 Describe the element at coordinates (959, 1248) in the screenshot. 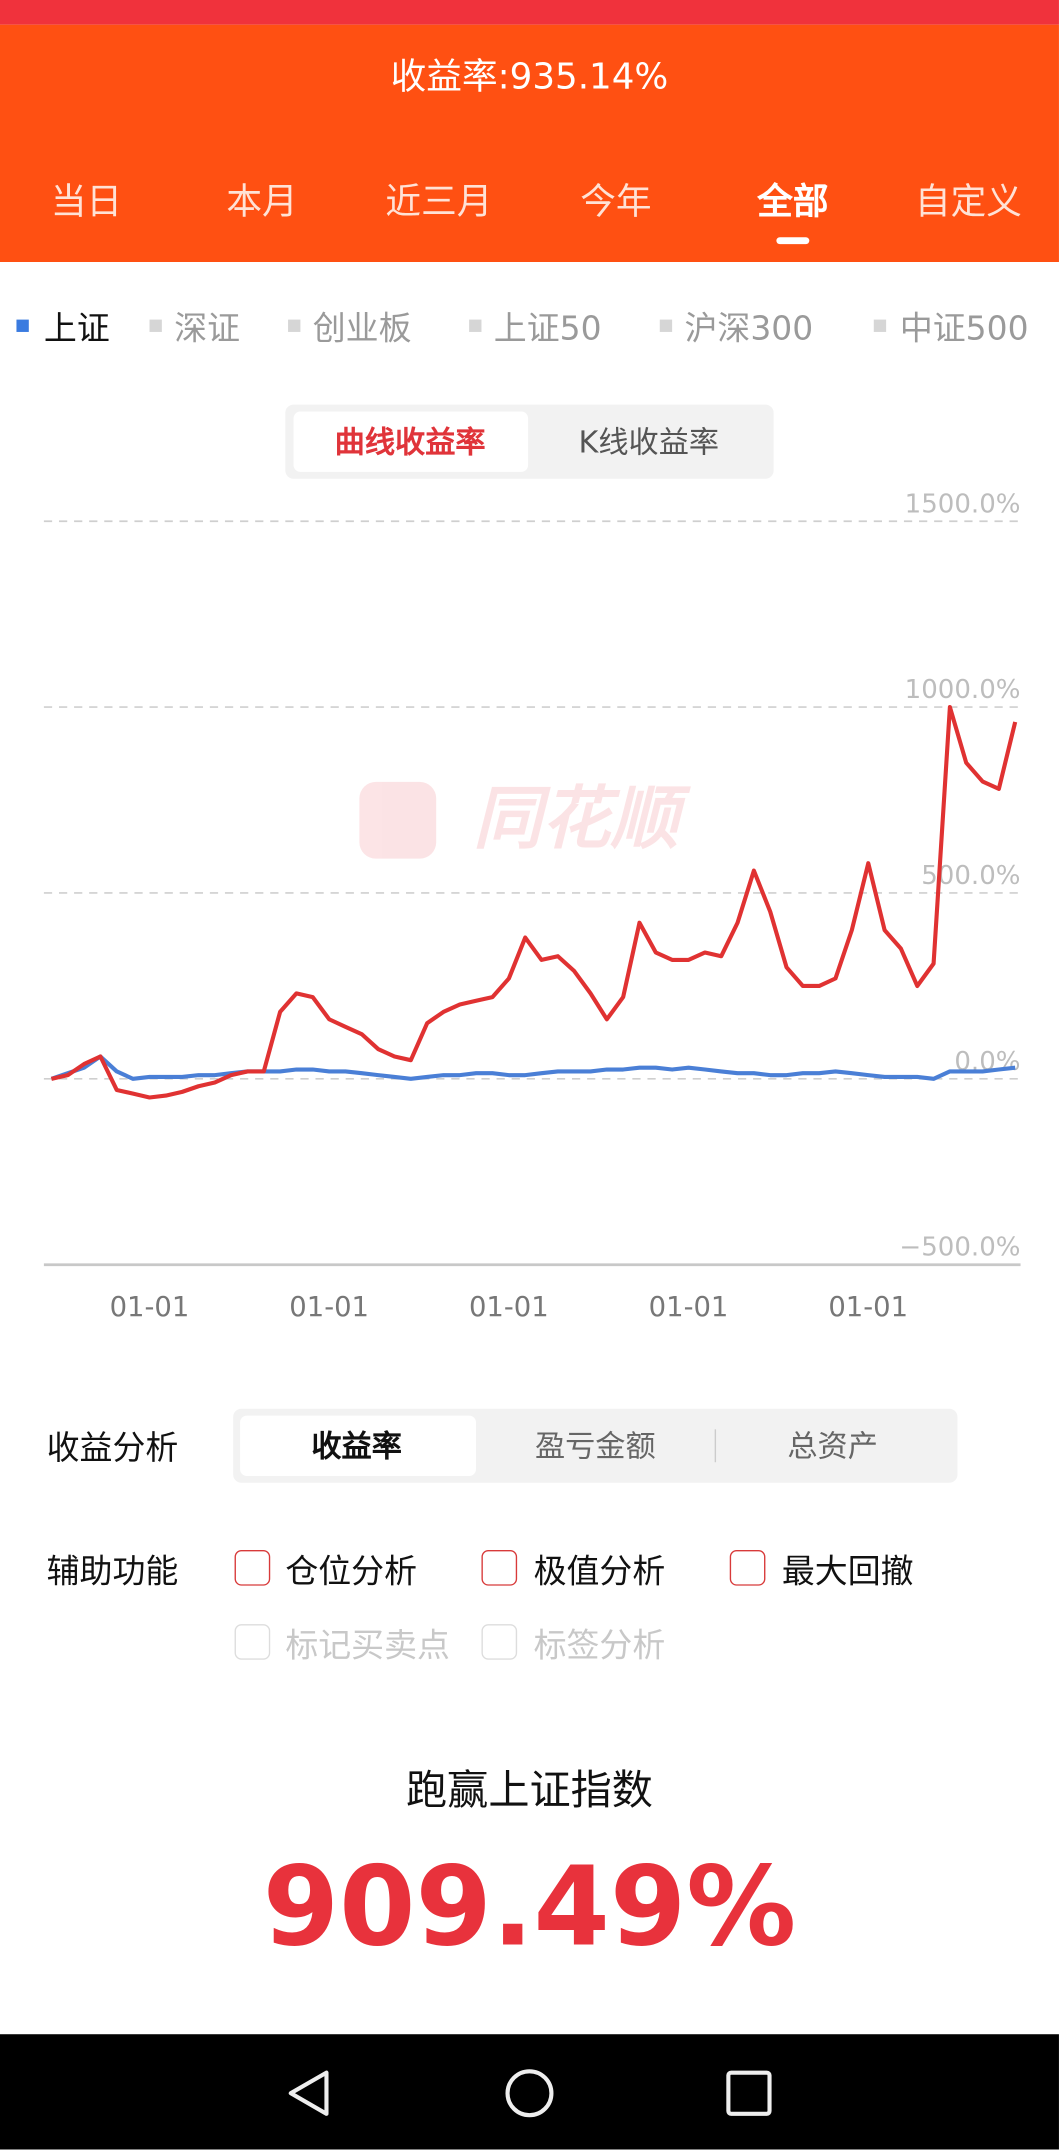

I see `y-tick-label: −500.0%` at that location.